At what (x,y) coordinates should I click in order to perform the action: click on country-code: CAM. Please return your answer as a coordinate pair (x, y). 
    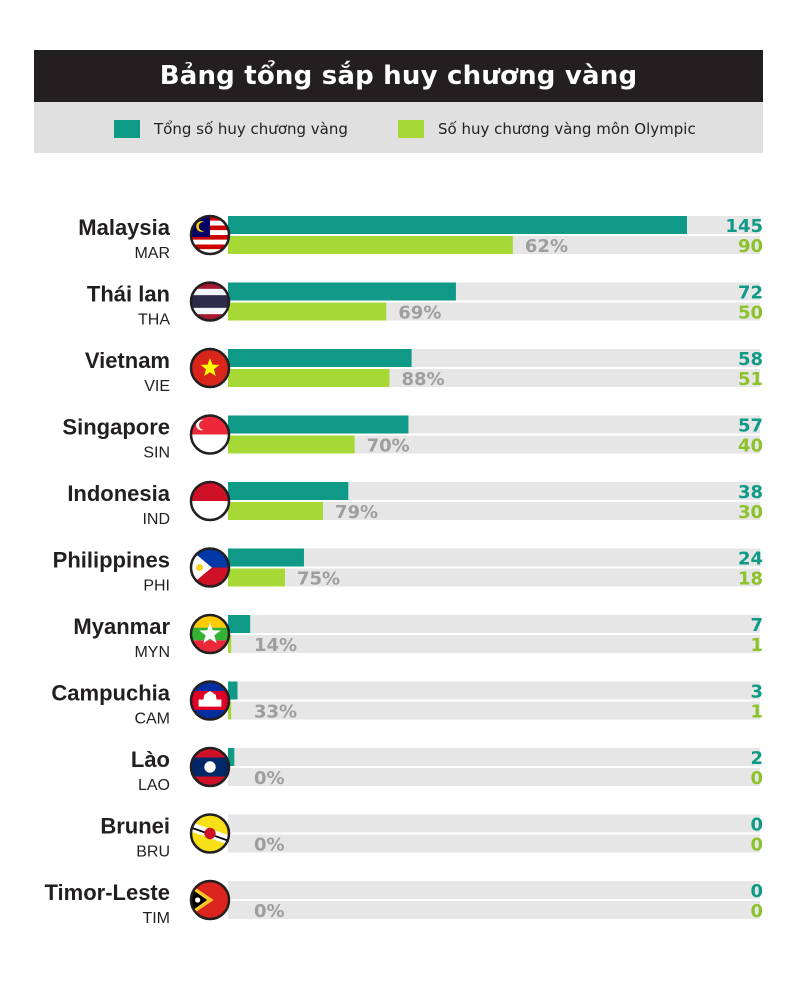
    Looking at the image, I should click on (152, 719).